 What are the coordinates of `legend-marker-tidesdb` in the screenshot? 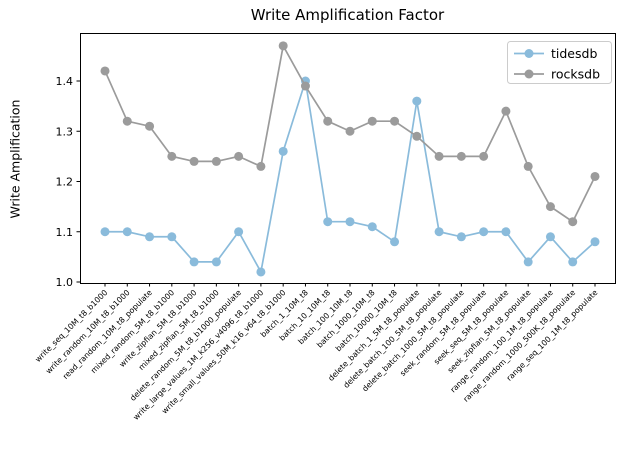 It's located at (529, 53).